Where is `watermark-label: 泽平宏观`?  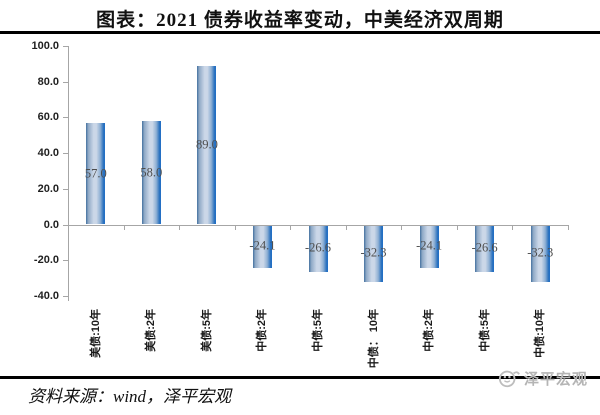 watermark-label: 泽平宏观 is located at coordinates (555, 379).